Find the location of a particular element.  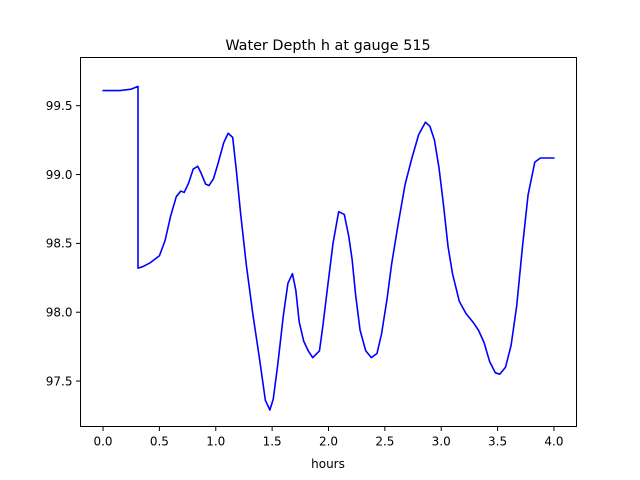

x-tick-label: 1.0 is located at coordinates (215, 442).